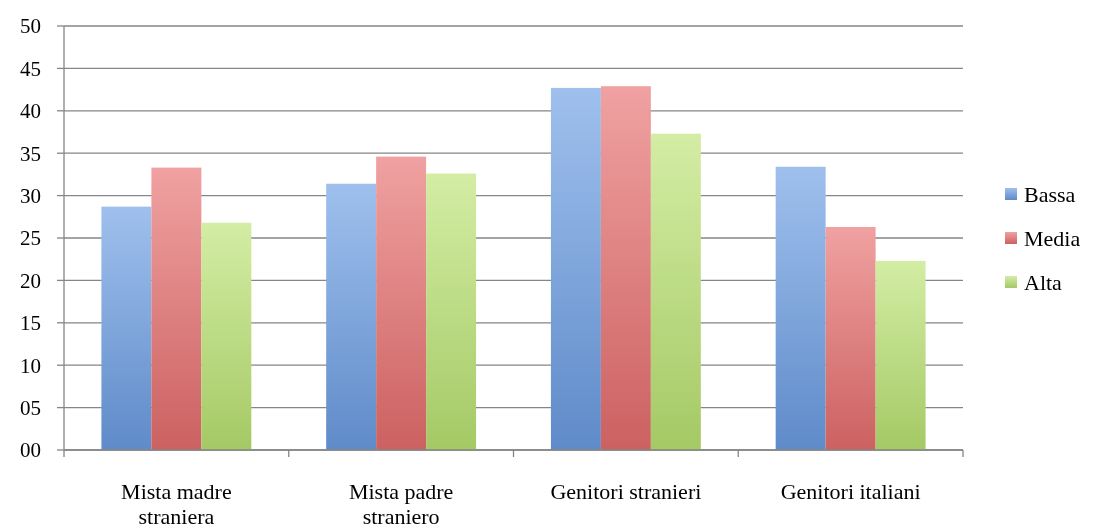 Image resolution: width=1095 pixels, height=532 pixels. I want to click on x-tick-label: Mista madre straniera, so click(176, 504).